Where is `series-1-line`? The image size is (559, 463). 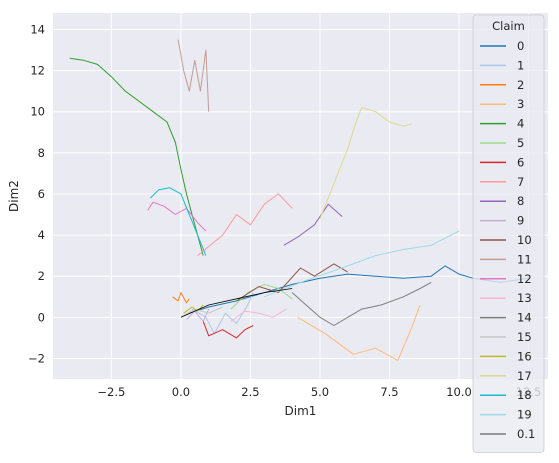
series-1-line is located at coordinates (222, 313).